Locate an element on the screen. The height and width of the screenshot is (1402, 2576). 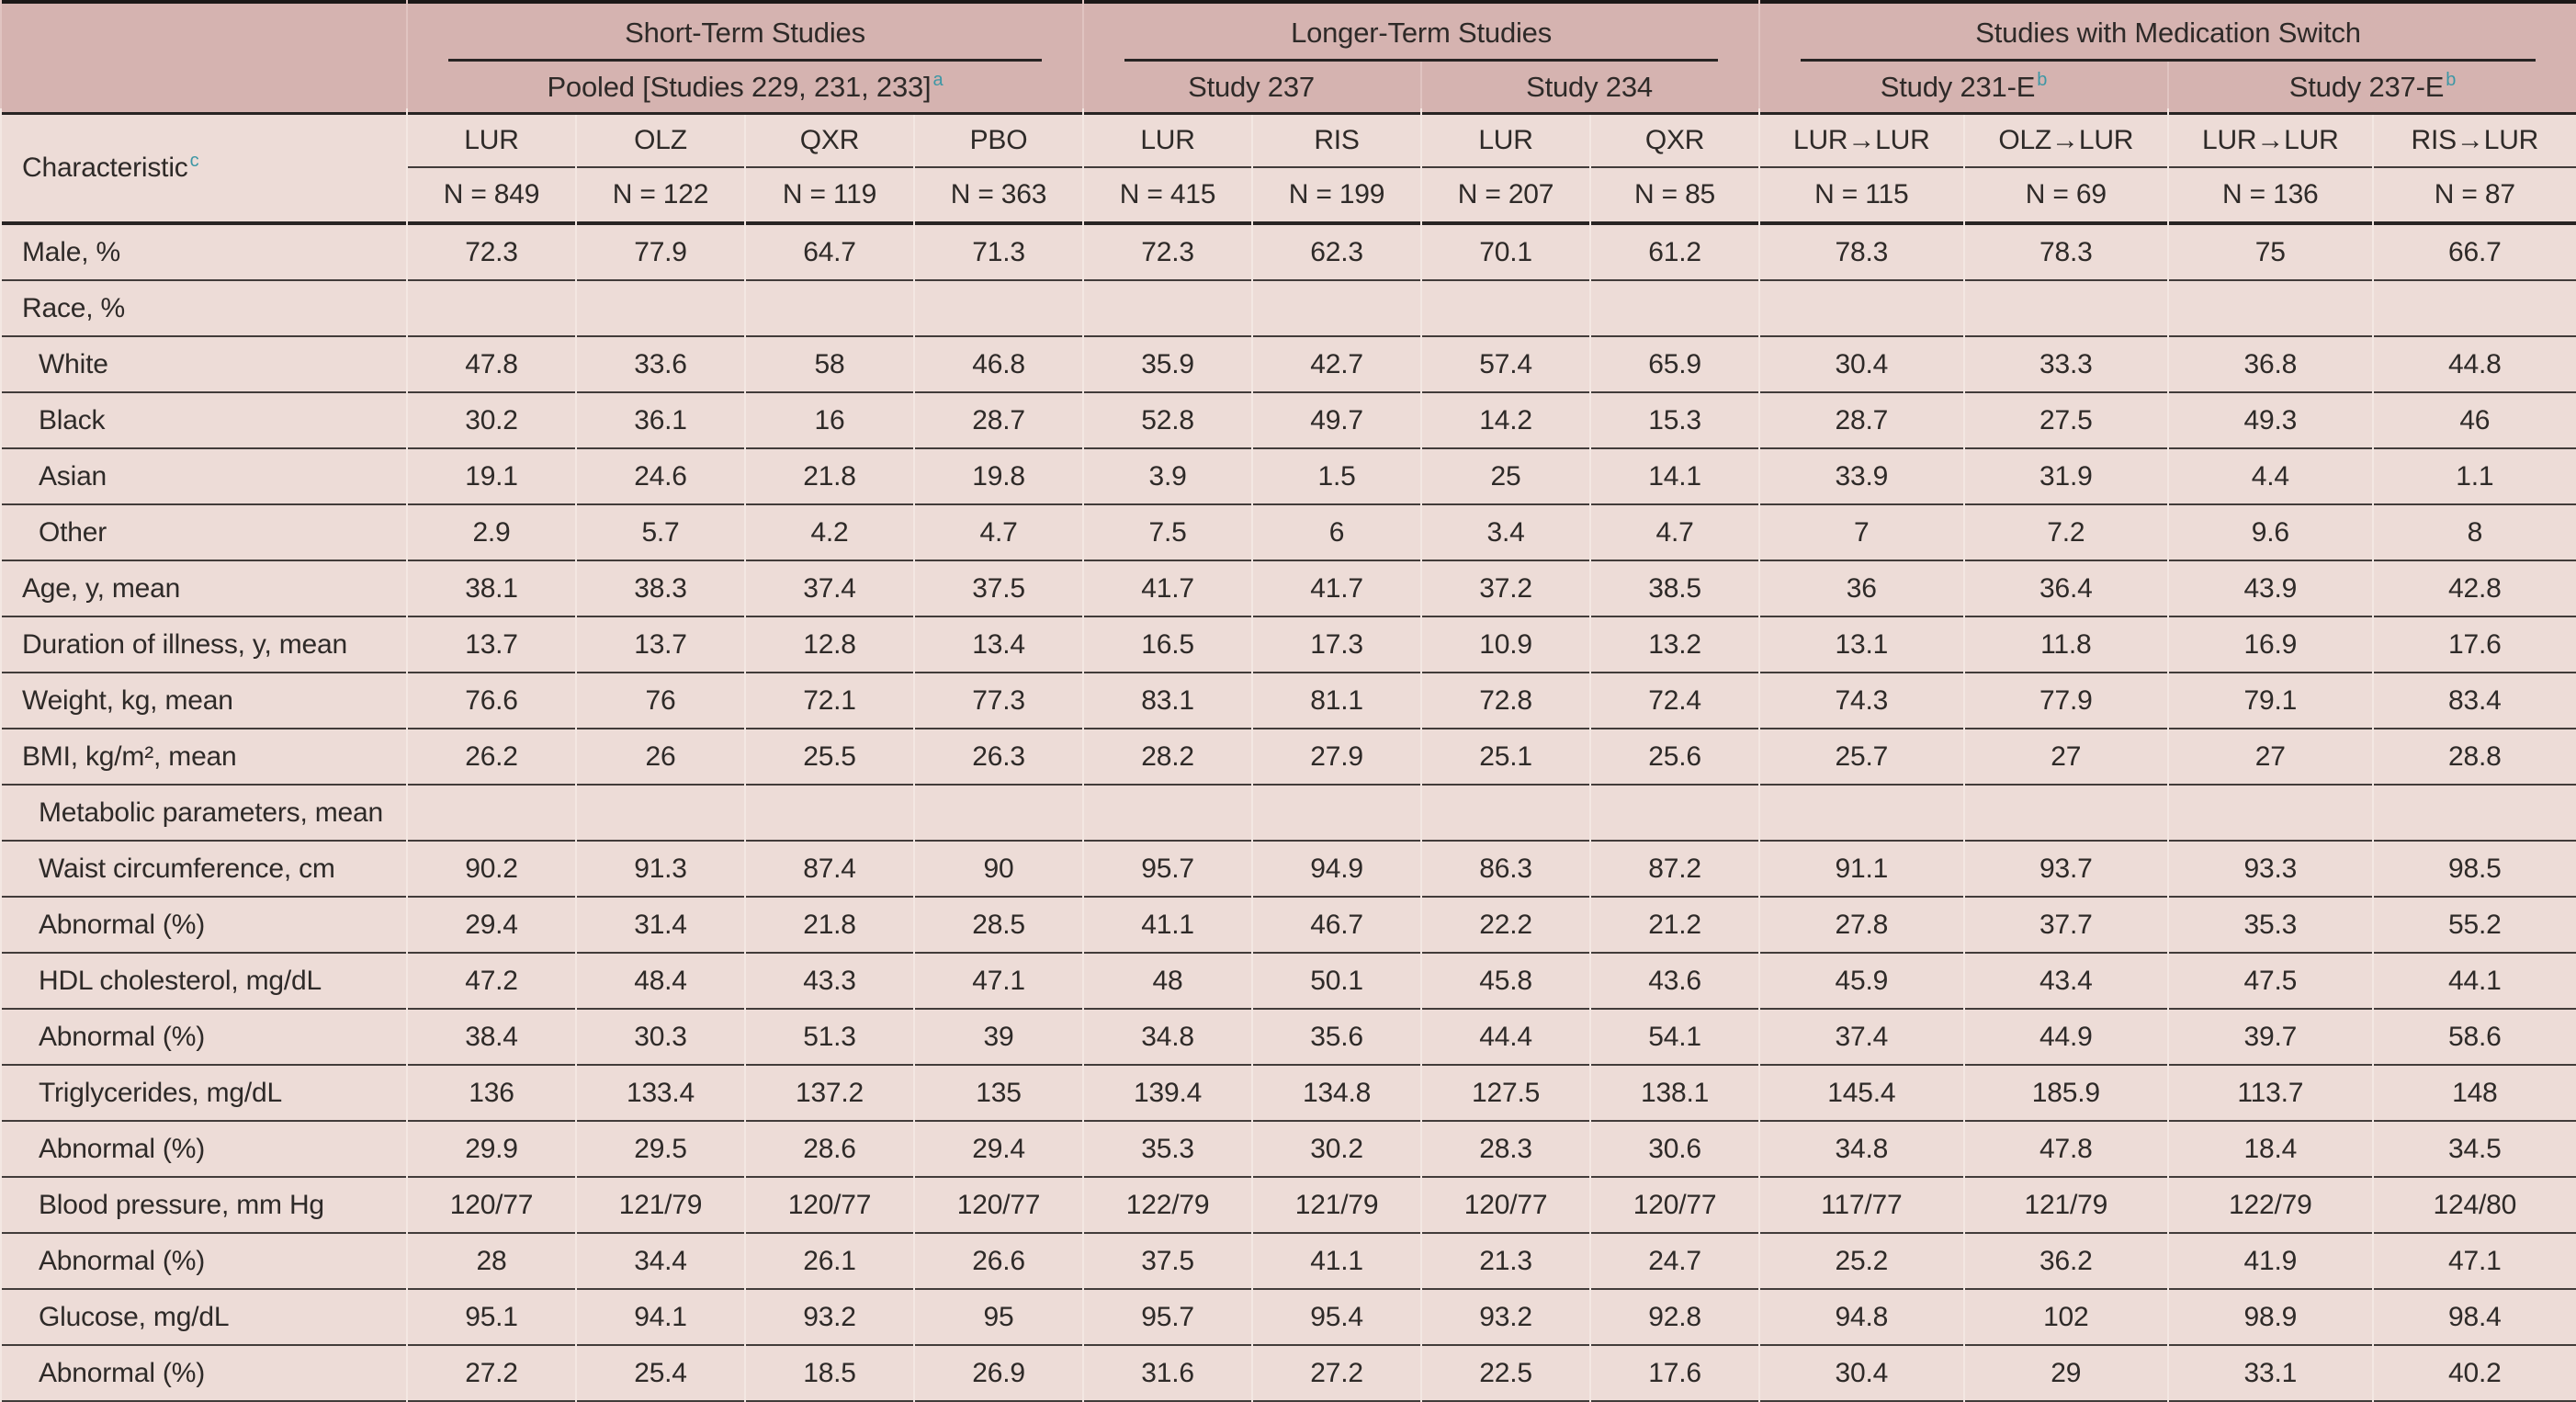
value-cell: 87.2 is located at coordinates (1675, 870).